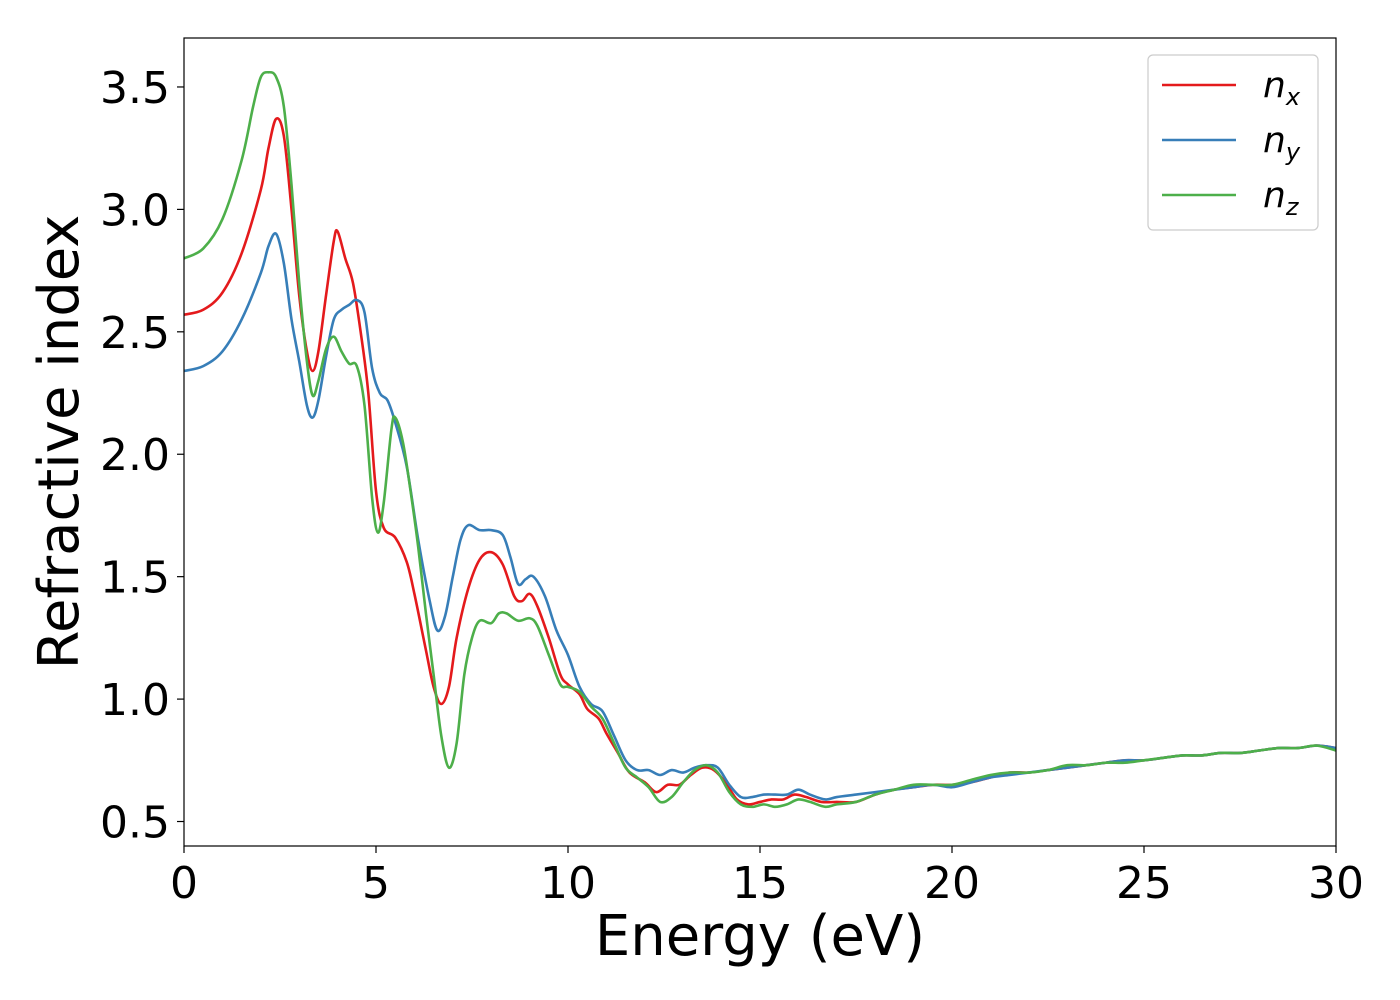 The image size is (1400, 1000). What do you see at coordinates (1282, 88) in the screenshot?
I see `legend-label-x: nx` at bounding box center [1282, 88].